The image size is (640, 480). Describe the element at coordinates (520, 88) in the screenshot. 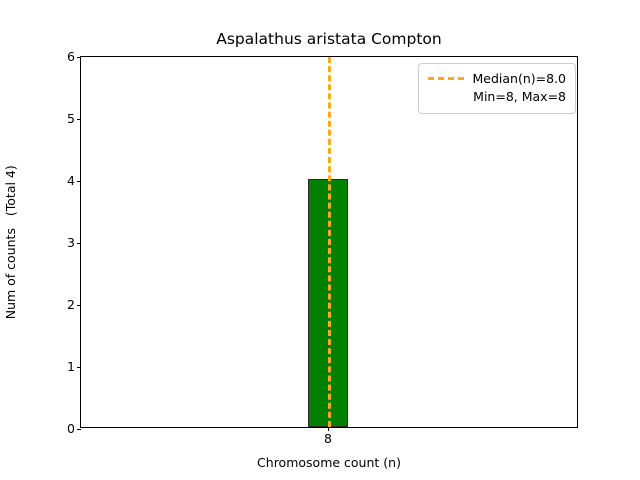

I see `legend-text-block: Median(n)=8.0 Min=8, Max=8` at that location.